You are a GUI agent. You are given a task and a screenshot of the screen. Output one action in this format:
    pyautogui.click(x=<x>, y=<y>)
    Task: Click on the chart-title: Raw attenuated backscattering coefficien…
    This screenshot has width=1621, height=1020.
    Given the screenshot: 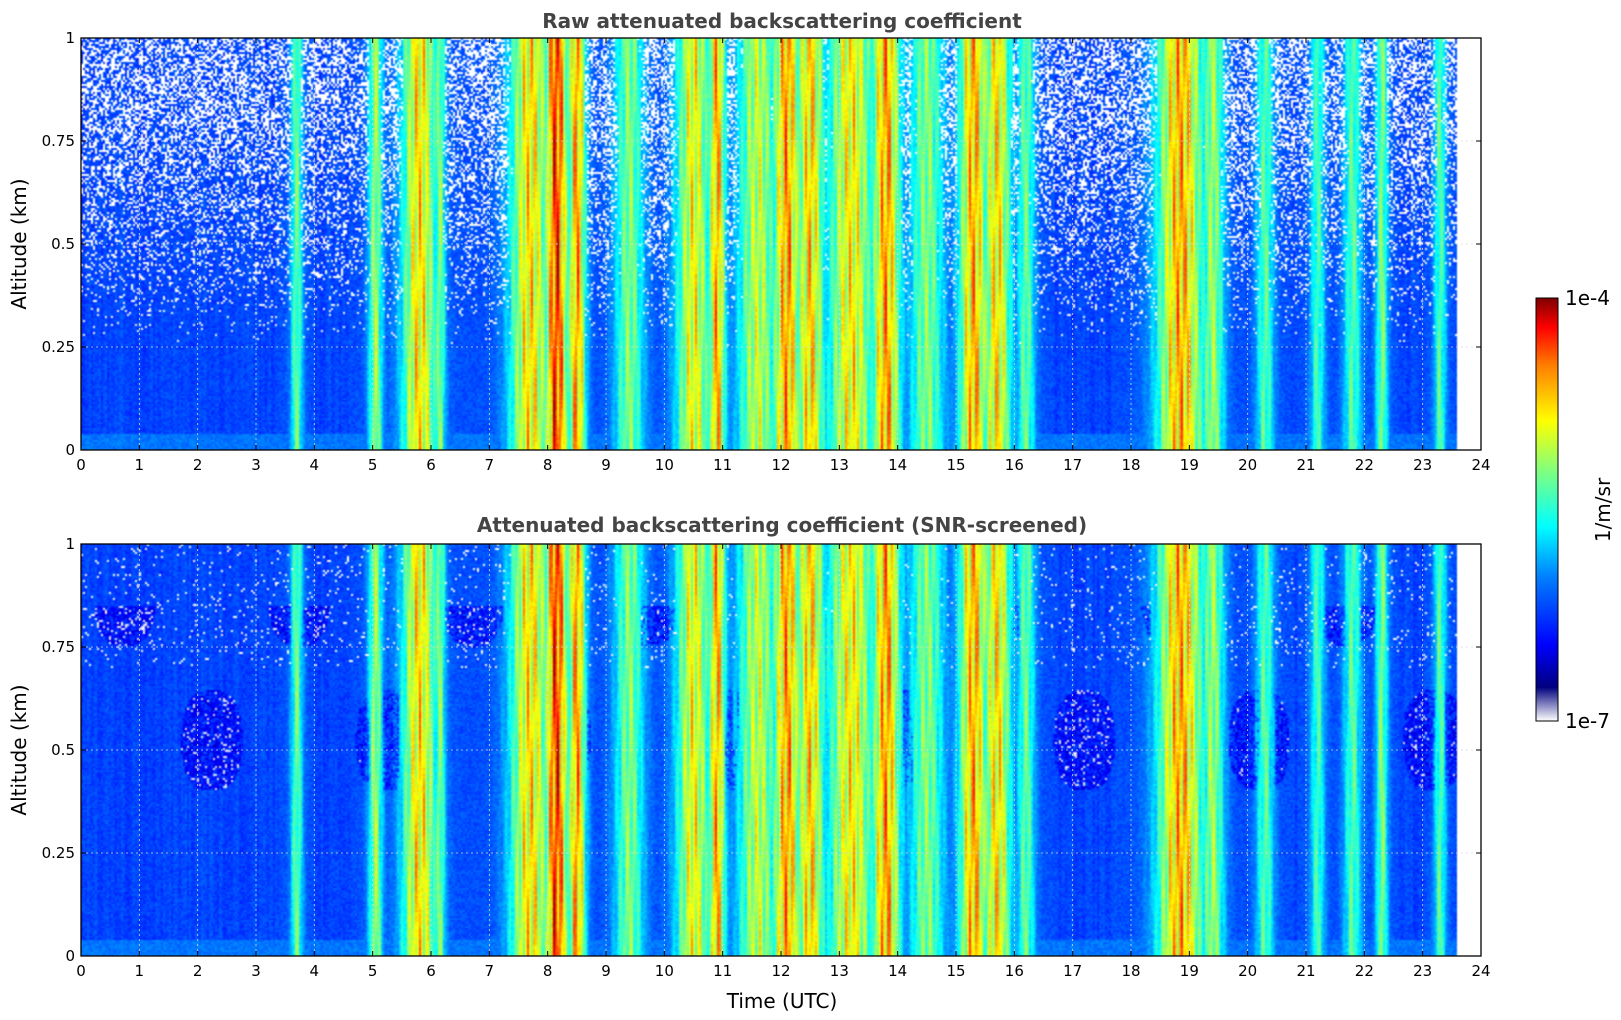 What is the action you would take?
    pyautogui.click(x=782, y=21)
    